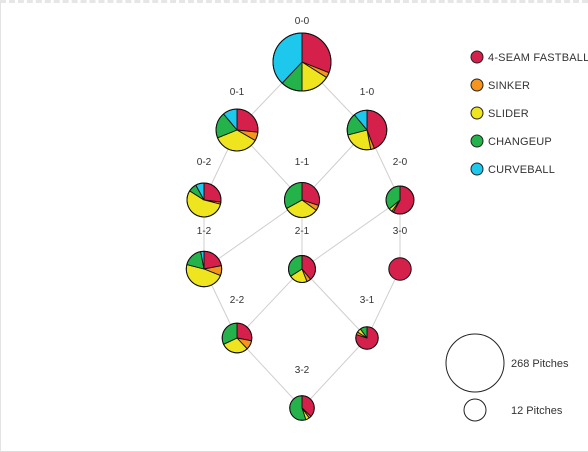 Image resolution: width=588 pixels, height=452 pixels. I want to click on size-legend-label: 268 Pitches, so click(540, 364).